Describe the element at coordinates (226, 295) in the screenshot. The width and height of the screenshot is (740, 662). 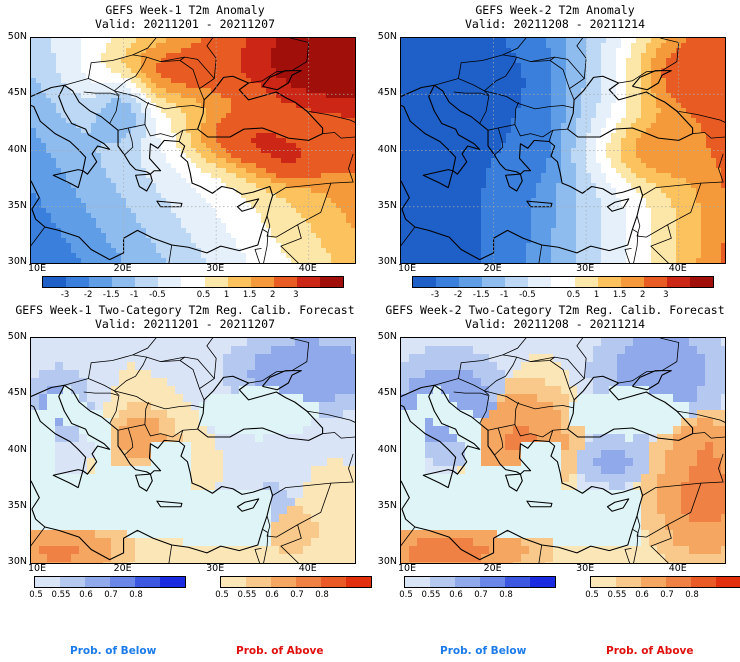
I see `colorbar-label: 1` at that location.